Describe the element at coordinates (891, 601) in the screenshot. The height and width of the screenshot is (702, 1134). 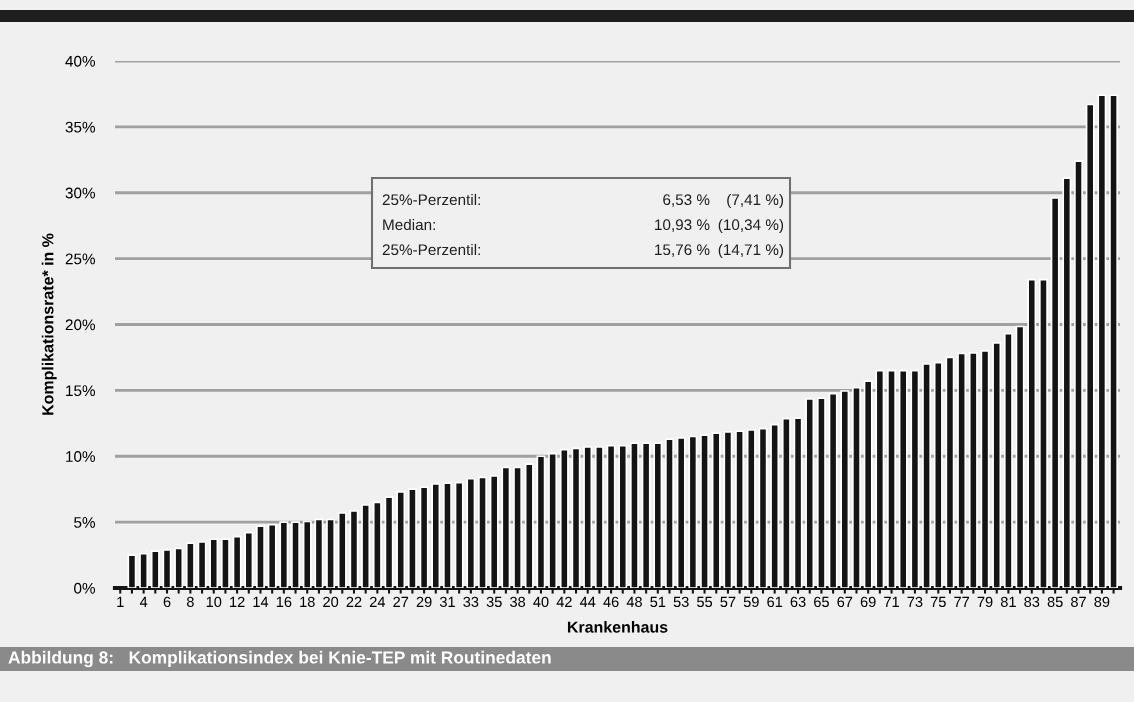
I see `x-tick-label: 71` at that location.